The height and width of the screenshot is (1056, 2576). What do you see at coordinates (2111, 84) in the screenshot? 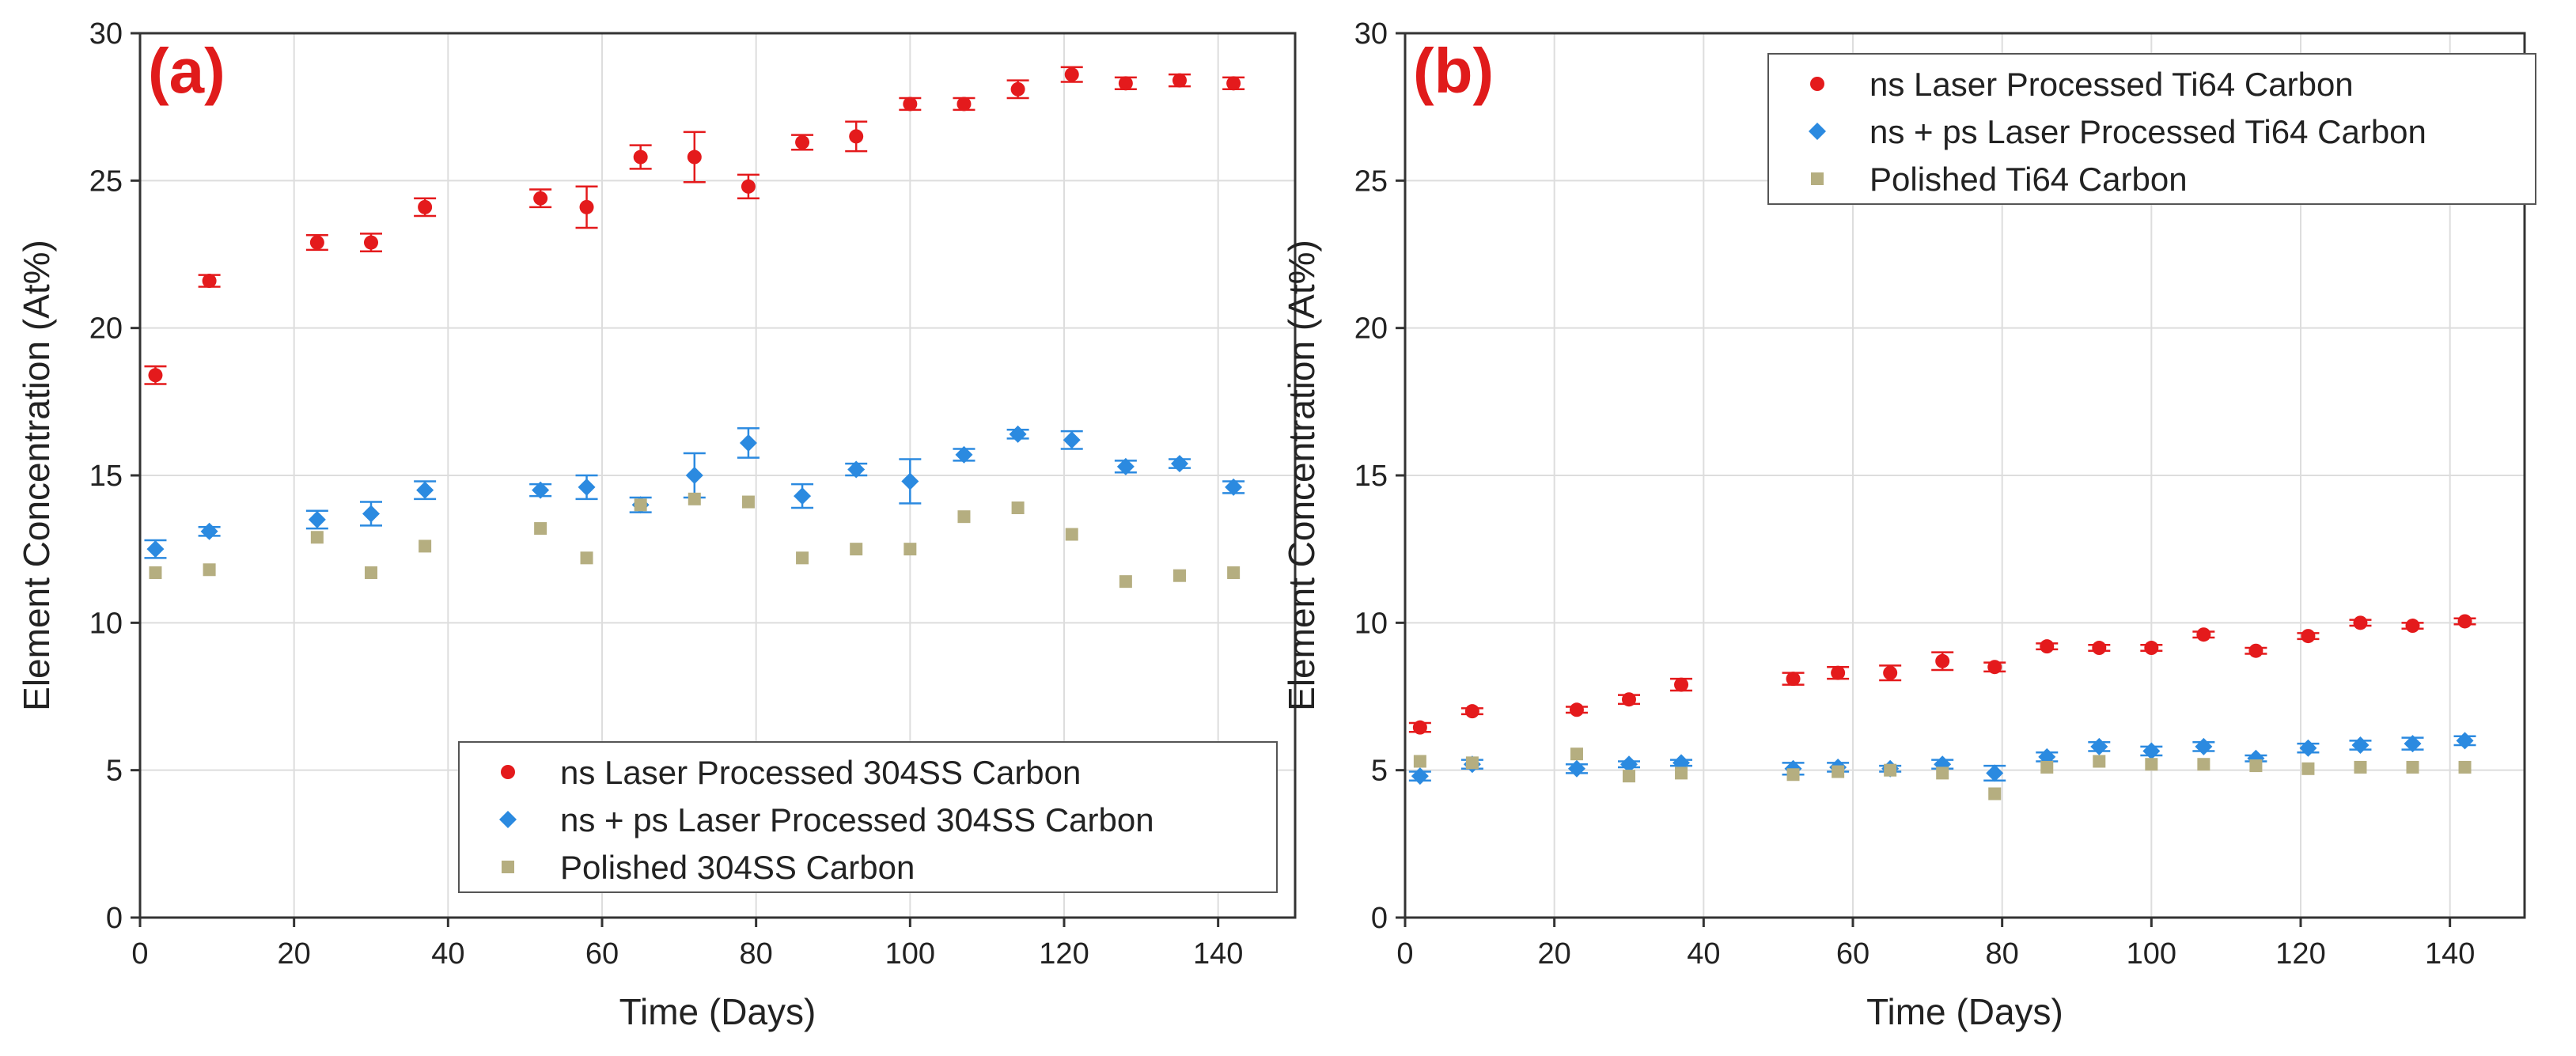
I see `legend-label: ns Laser Processed Ti64 Carbon` at bounding box center [2111, 84].